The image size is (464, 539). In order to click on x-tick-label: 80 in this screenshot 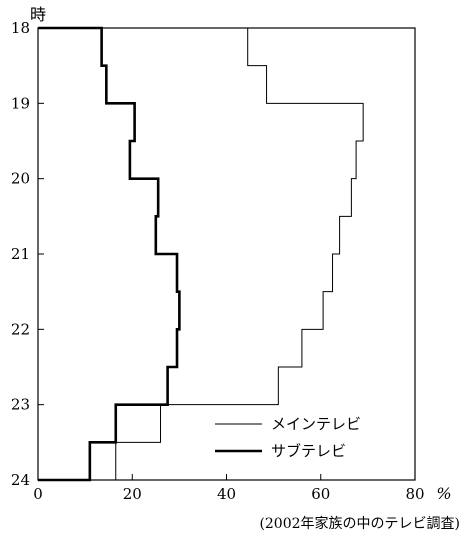, I will do `click(414, 494)`.